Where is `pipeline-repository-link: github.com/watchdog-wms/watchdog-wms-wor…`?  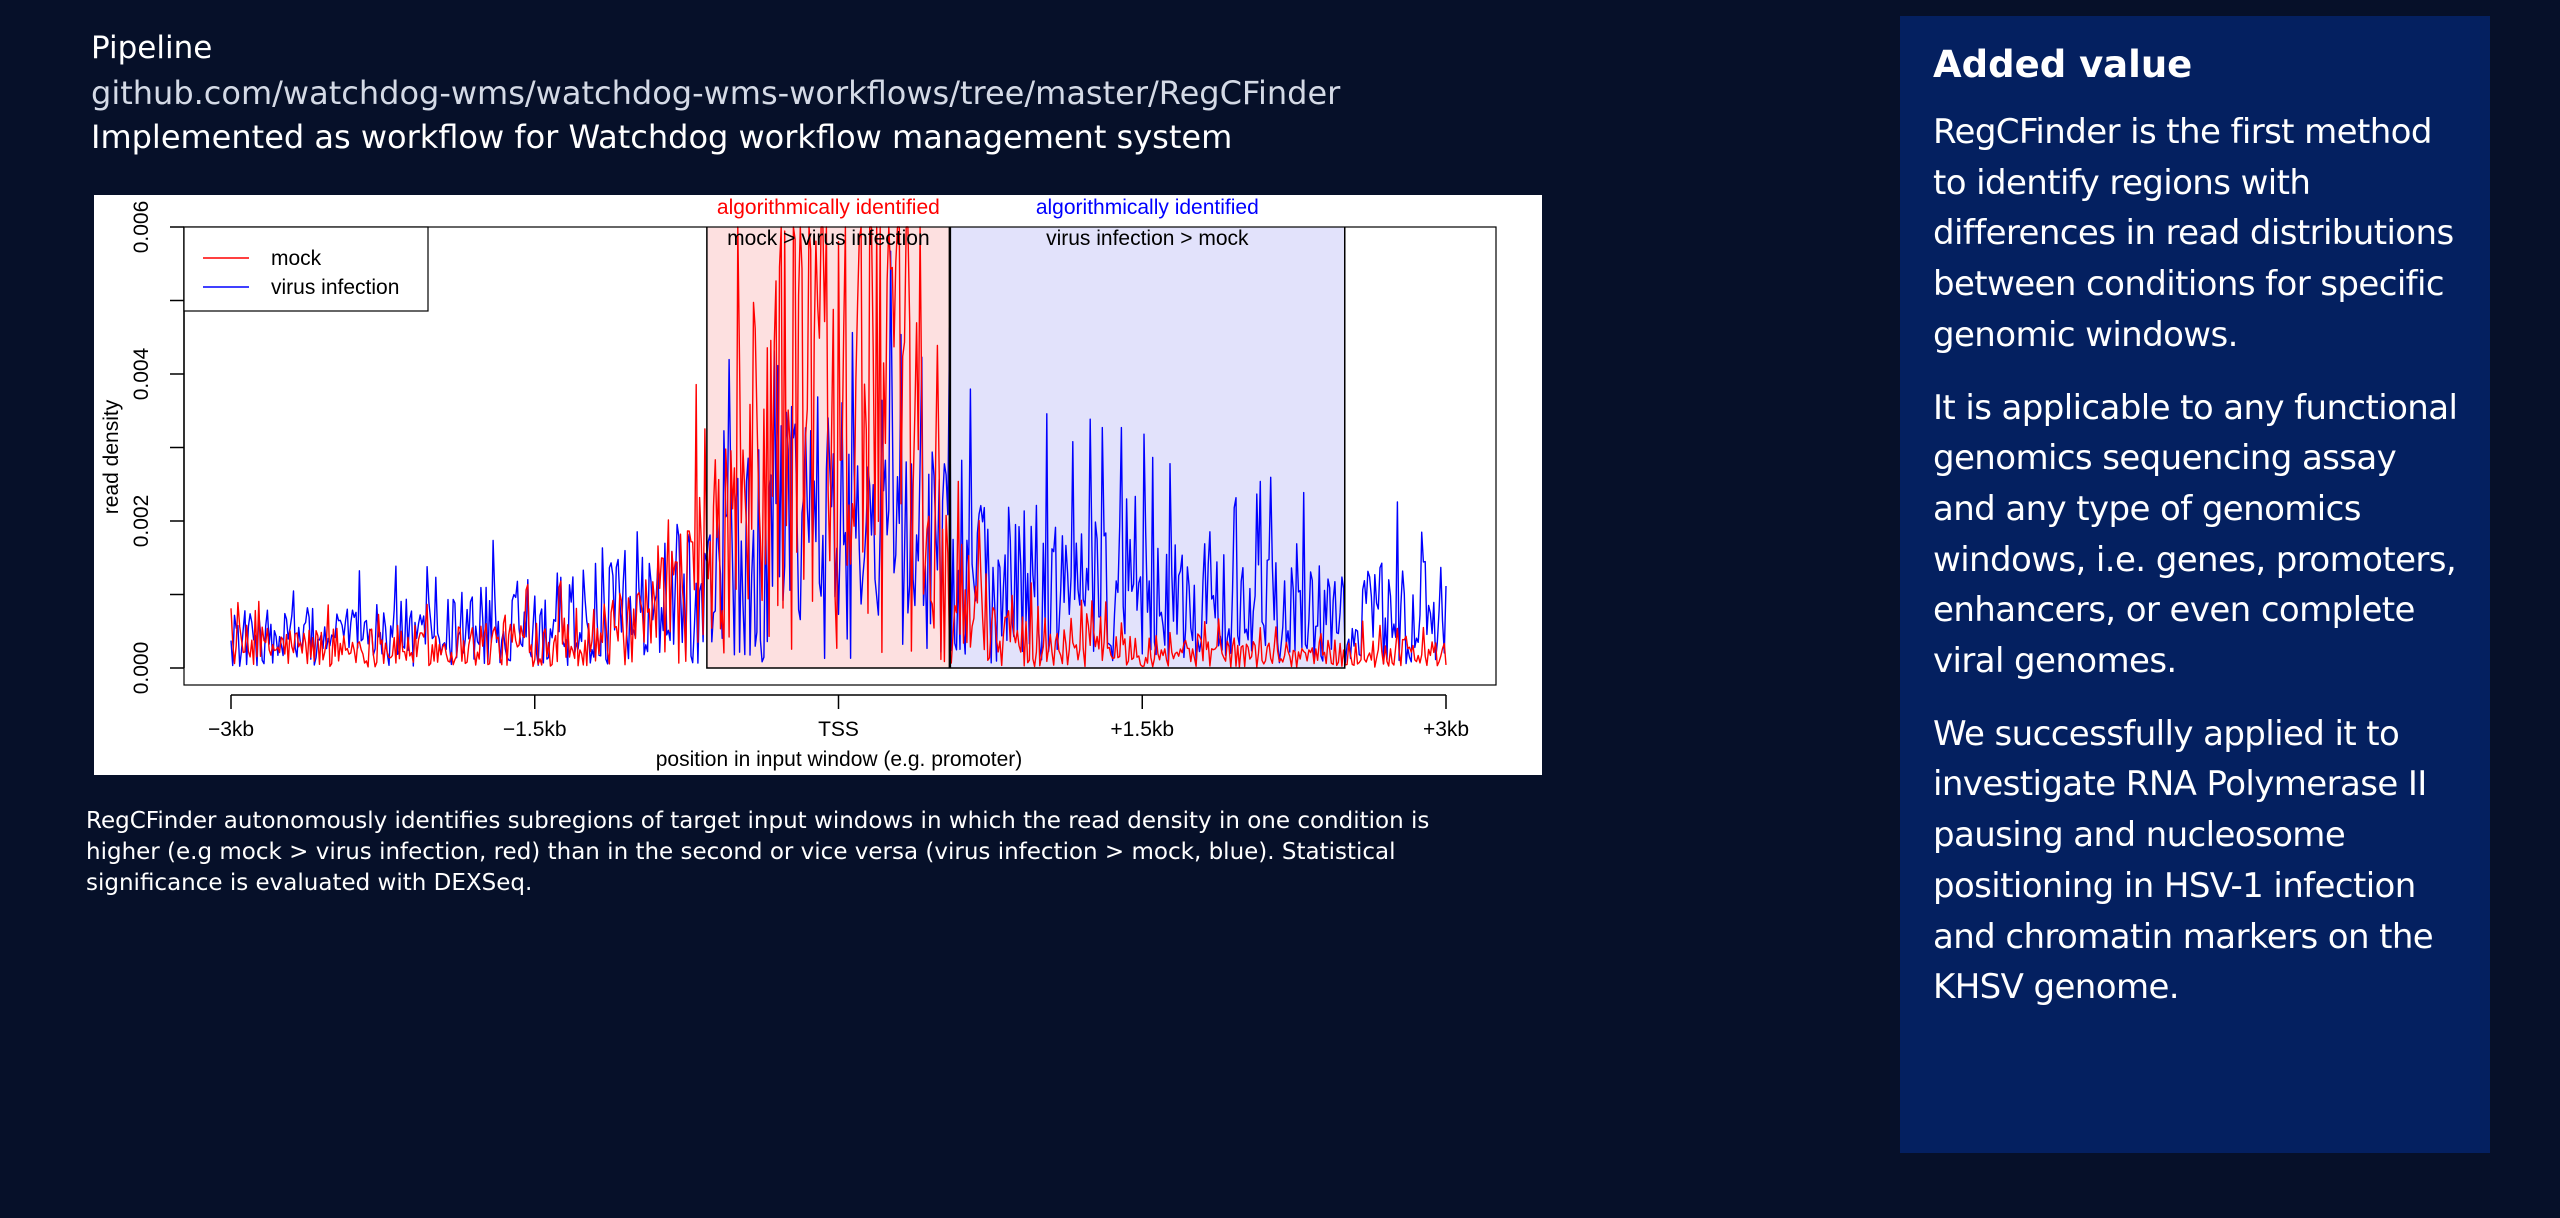 pipeline-repository-link: github.com/watchdog-wms/watchdog-wms-wor… is located at coordinates (716, 93).